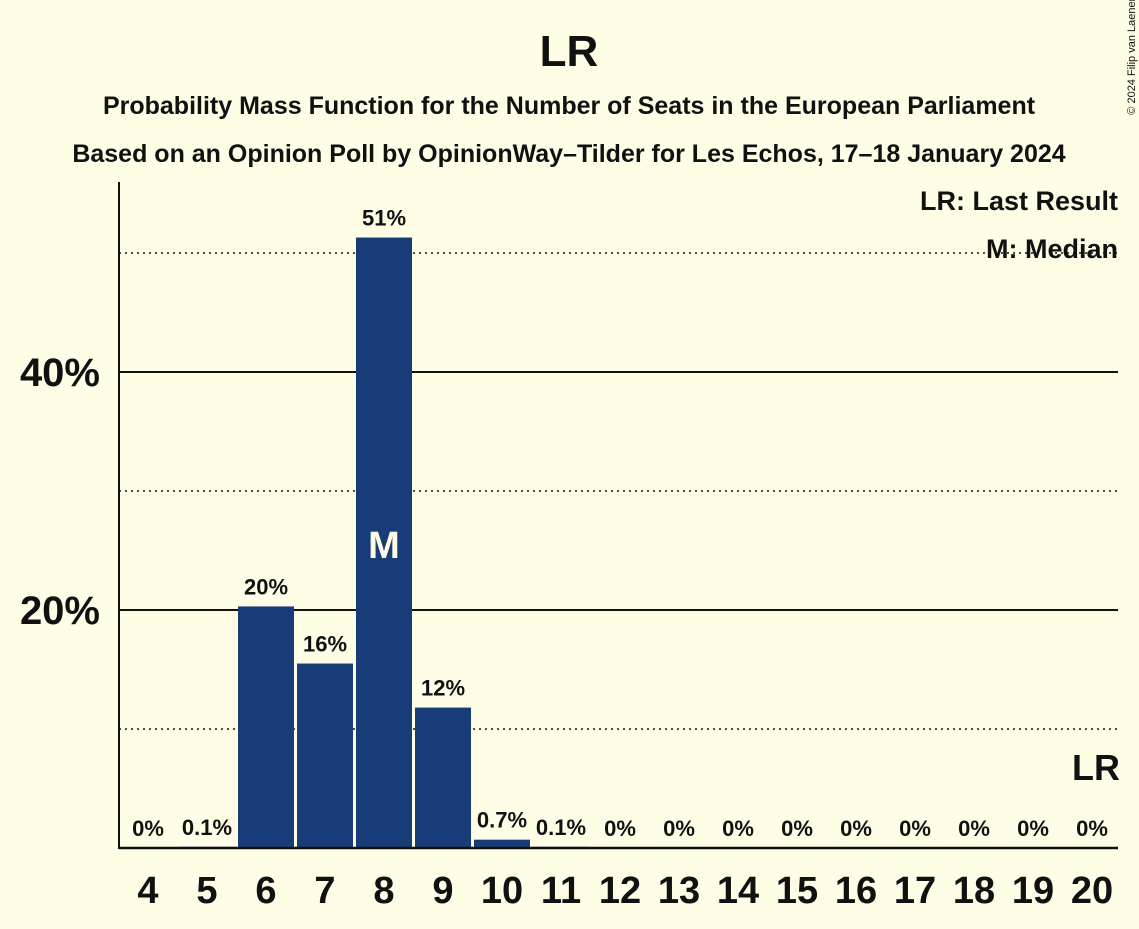 The height and width of the screenshot is (929, 1139). What do you see at coordinates (915, 828) in the screenshot?
I see `bar-value-label-17: 0%` at bounding box center [915, 828].